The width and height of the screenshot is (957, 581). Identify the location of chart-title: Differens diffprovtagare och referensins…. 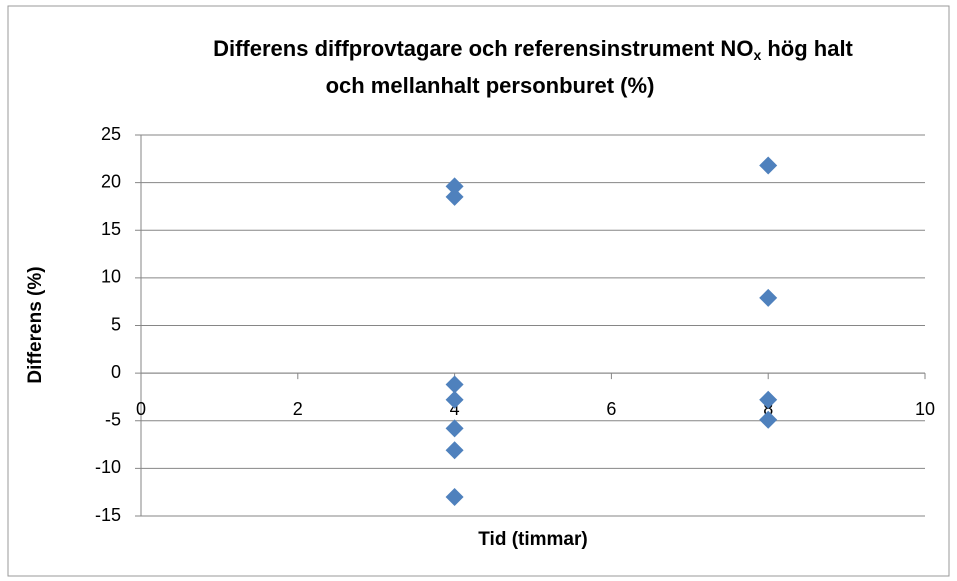
(533, 49).